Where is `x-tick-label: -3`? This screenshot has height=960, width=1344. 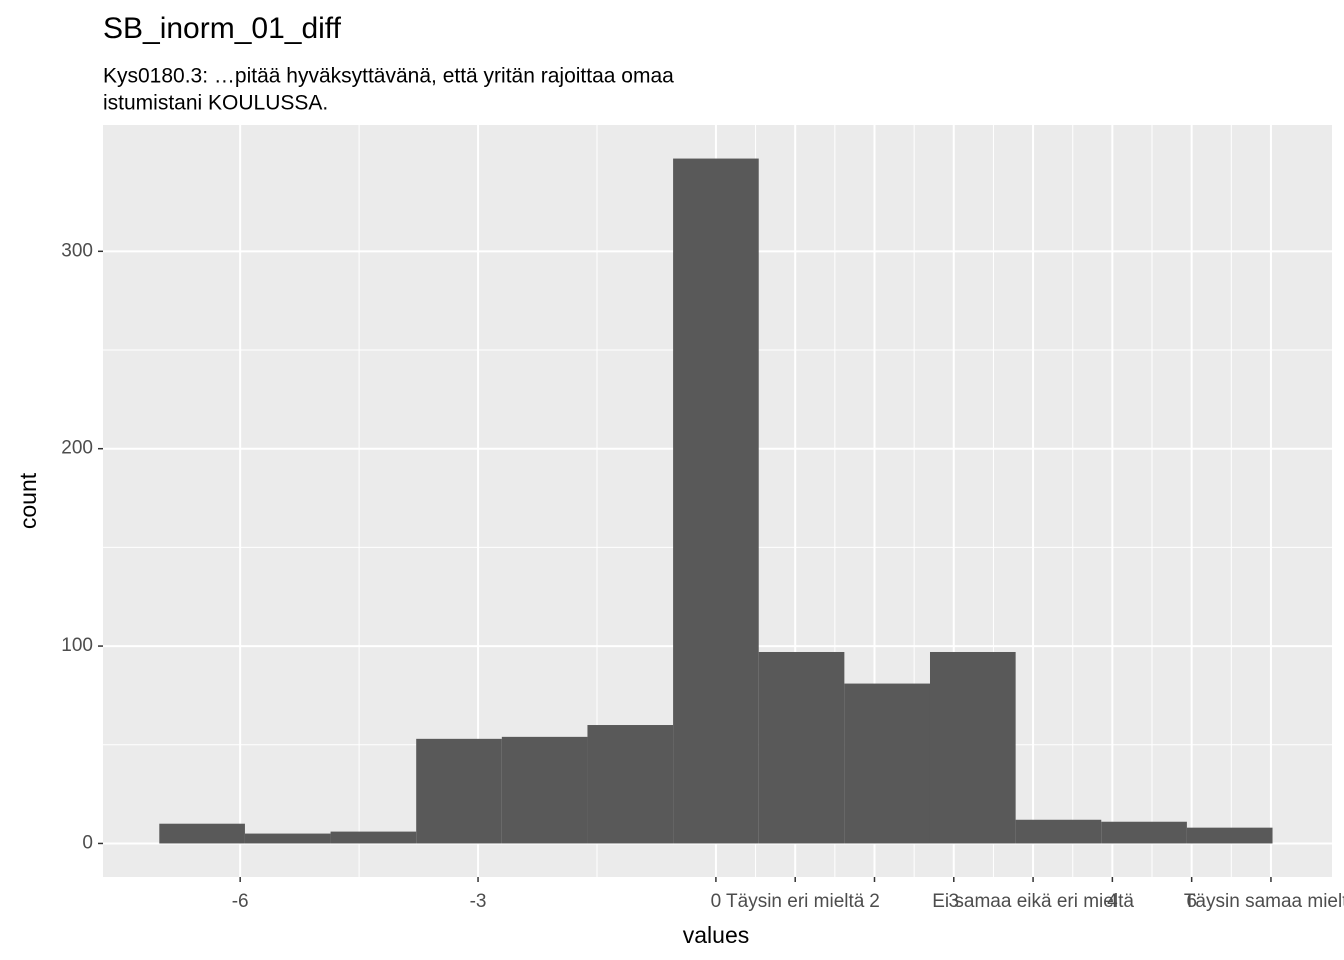
x-tick-label: -3 is located at coordinates (478, 901).